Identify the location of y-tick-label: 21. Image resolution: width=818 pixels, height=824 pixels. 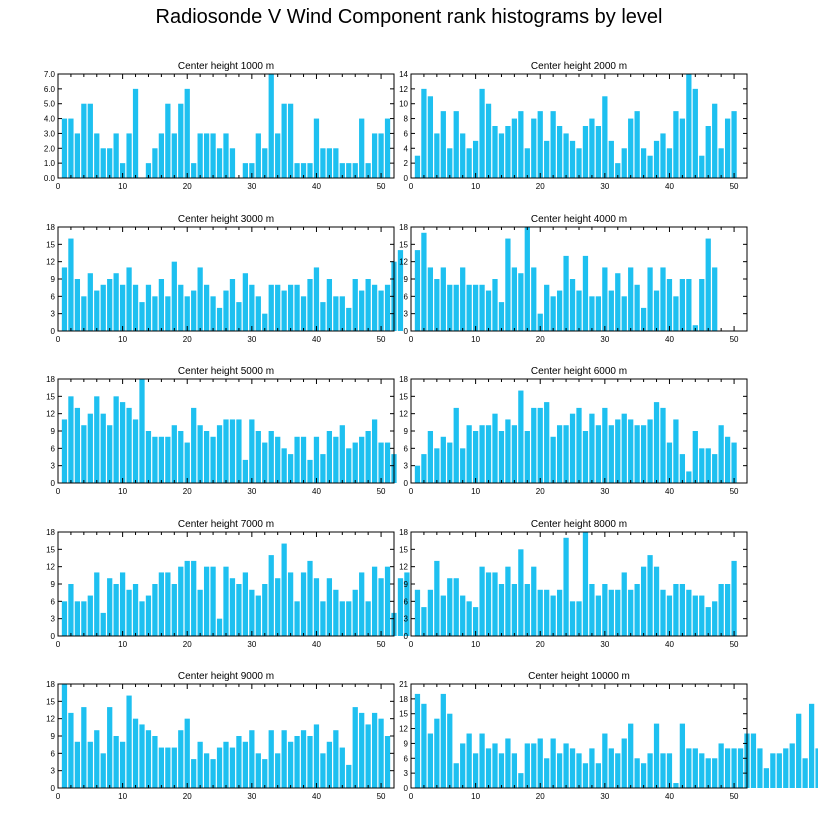
(403, 684).